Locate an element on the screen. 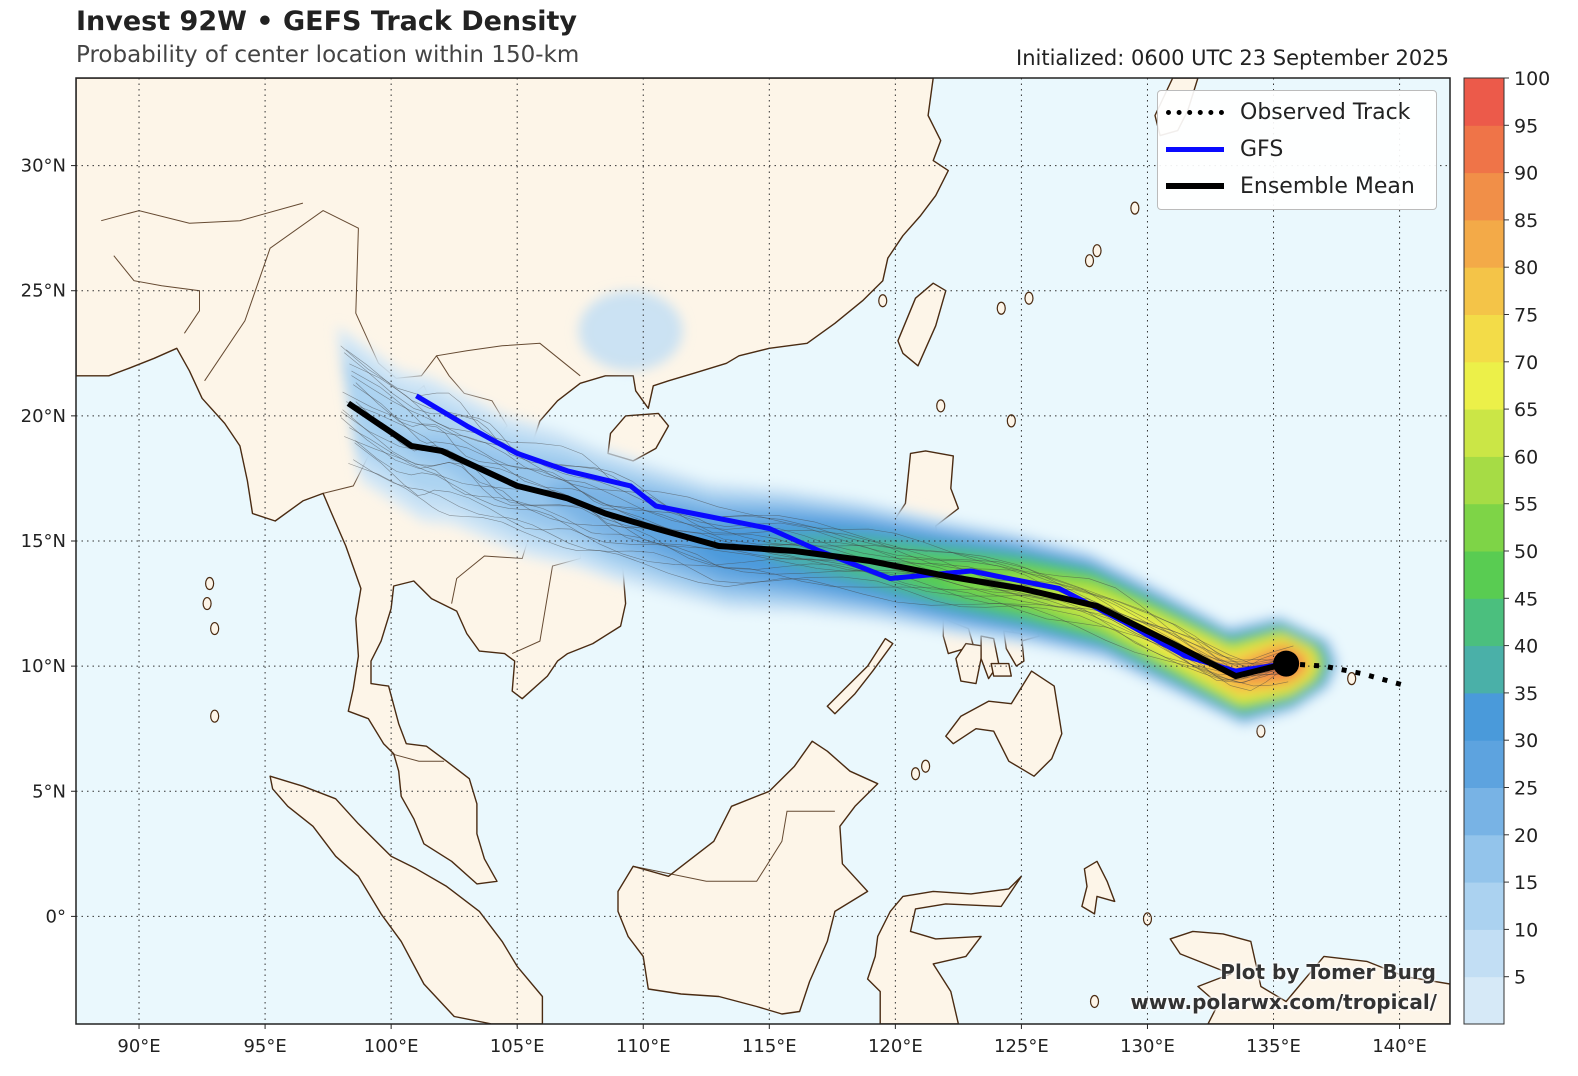 This screenshot has height=1076, width=1578. colorbar-tick-label: 75 is located at coordinates (1526, 316).